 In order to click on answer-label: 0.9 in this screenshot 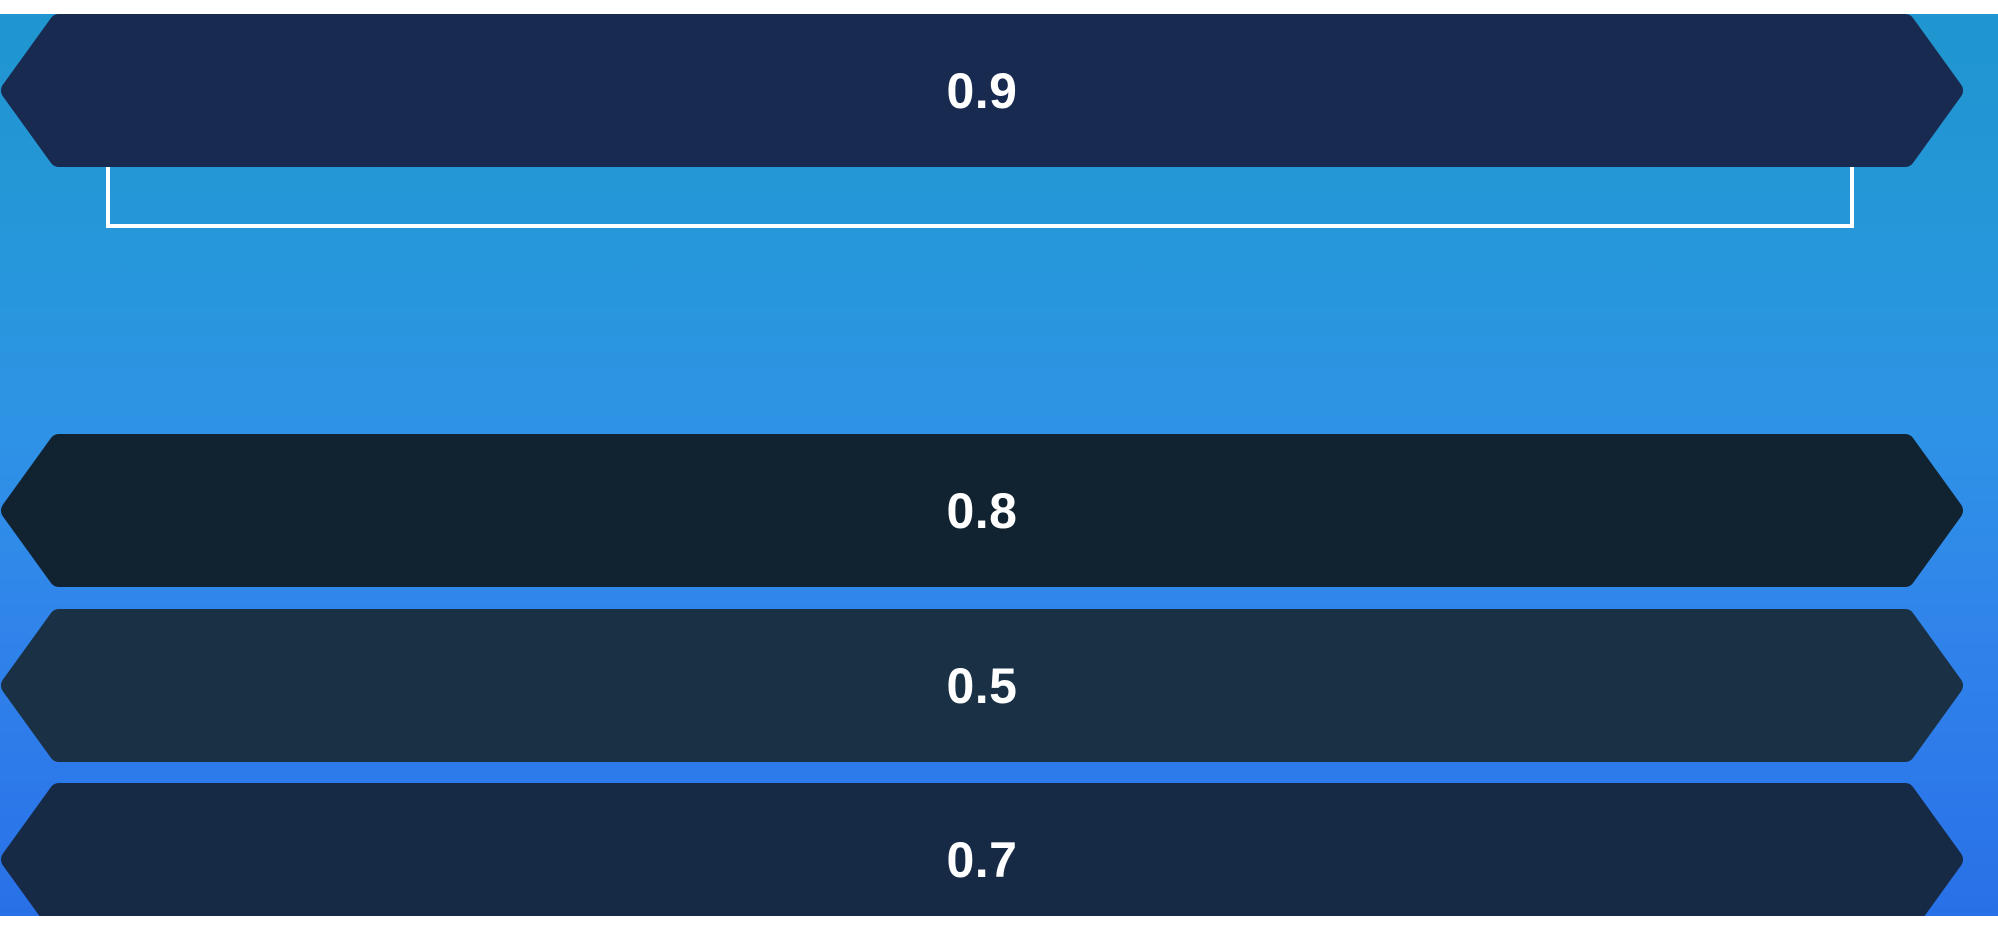, I will do `click(982, 90)`.